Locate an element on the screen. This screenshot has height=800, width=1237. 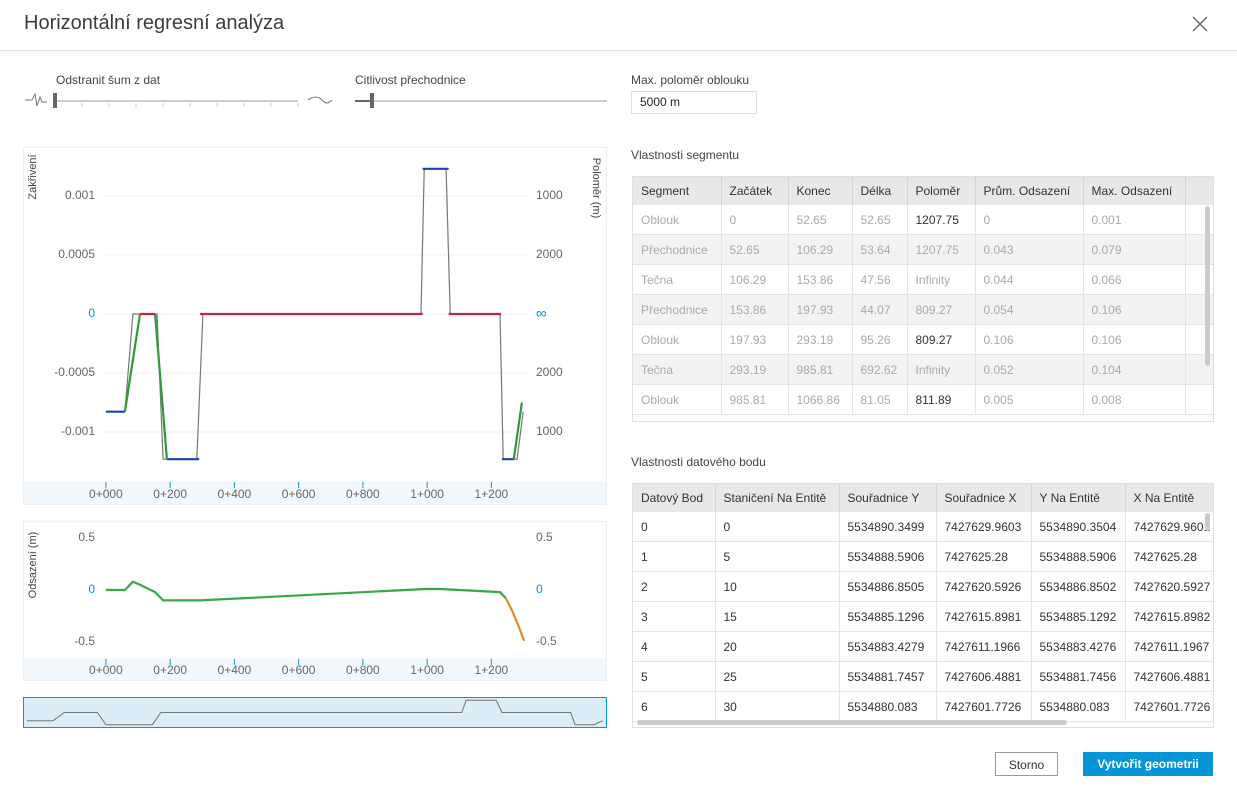
table-cell: 197.93 is located at coordinates (820, 309).